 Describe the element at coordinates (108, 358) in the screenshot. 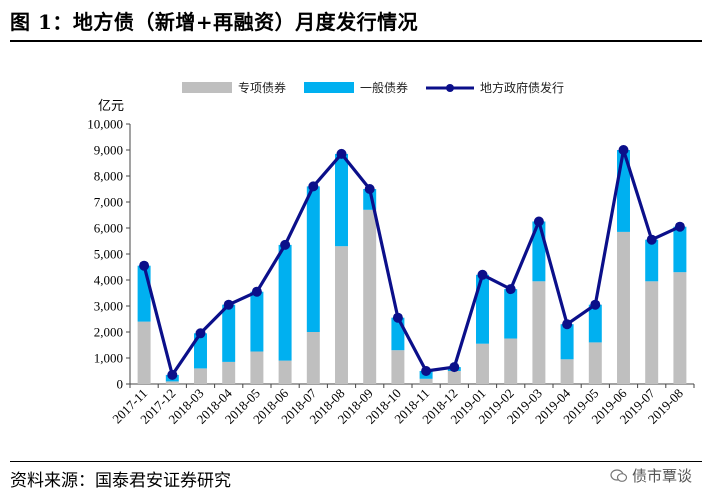

I see `y-tick-label: 1,000` at that location.